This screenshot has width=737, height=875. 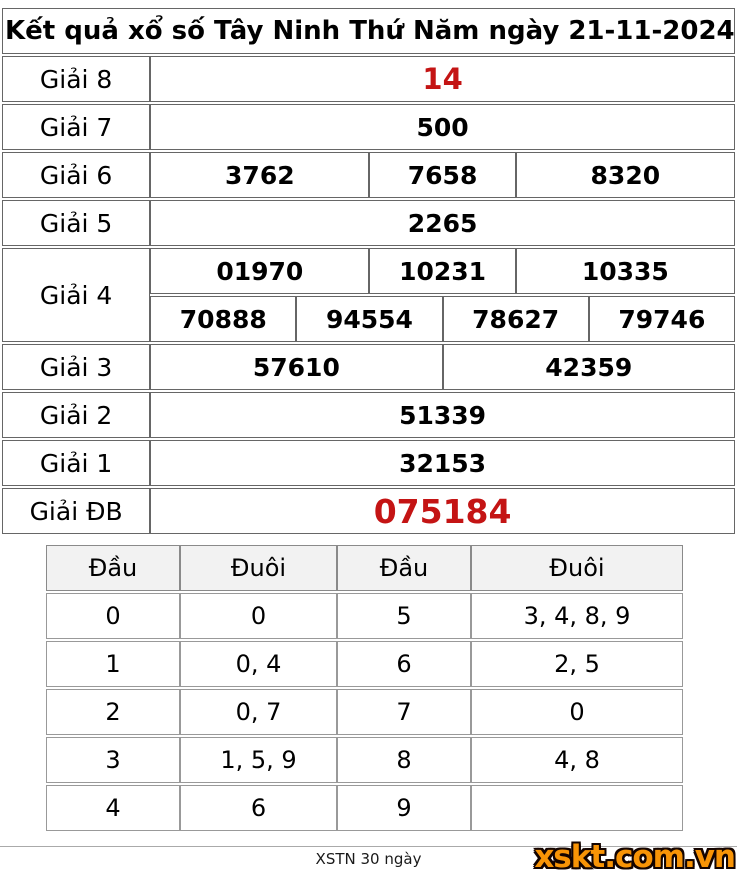 What do you see at coordinates (113, 664) in the screenshot?
I see `head-cell: 1` at bounding box center [113, 664].